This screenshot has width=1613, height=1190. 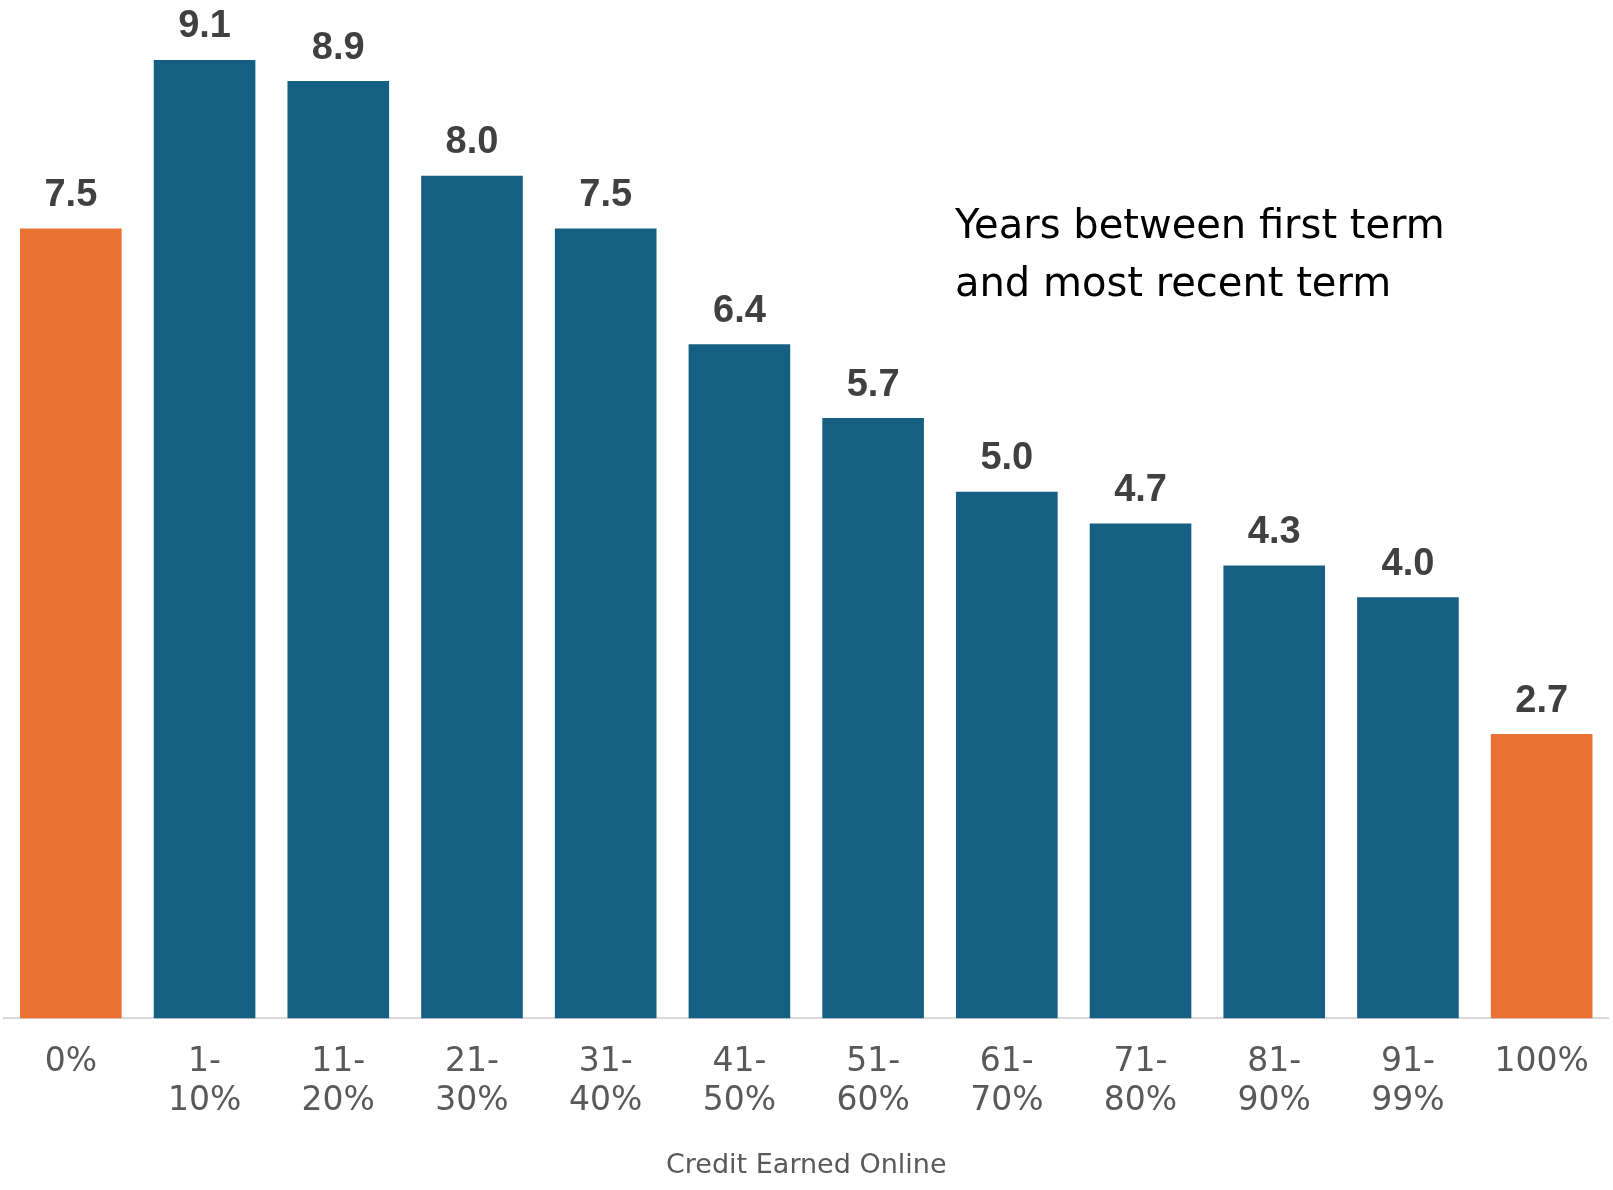 What do you see at coordinates (1542, 698) in the screenshot?
I see `data-label: 2.7` at bounding box center [1542, 698].